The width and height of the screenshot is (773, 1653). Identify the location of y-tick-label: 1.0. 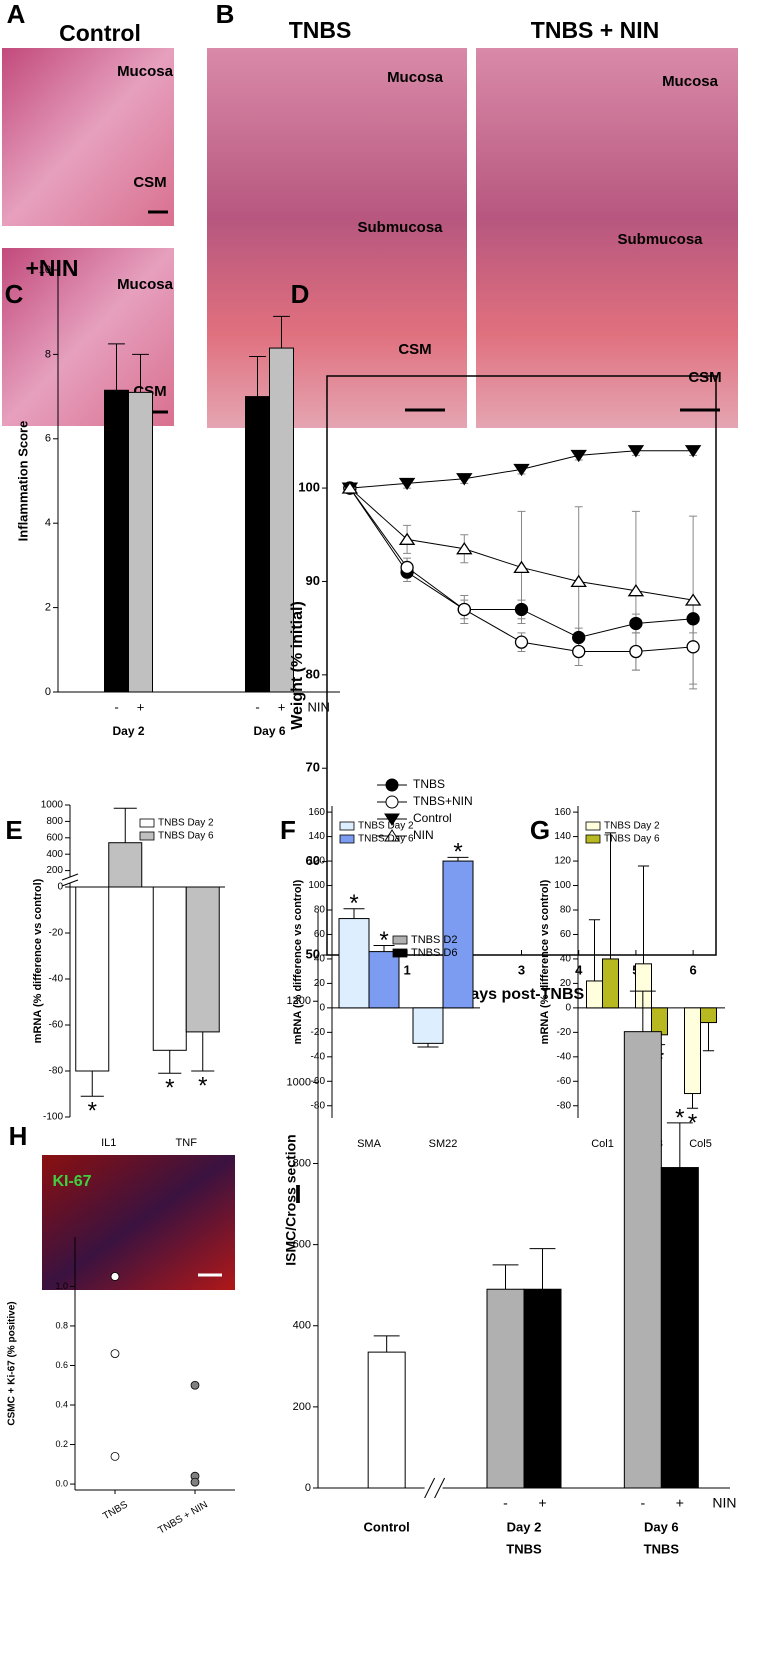
(61, 1286).